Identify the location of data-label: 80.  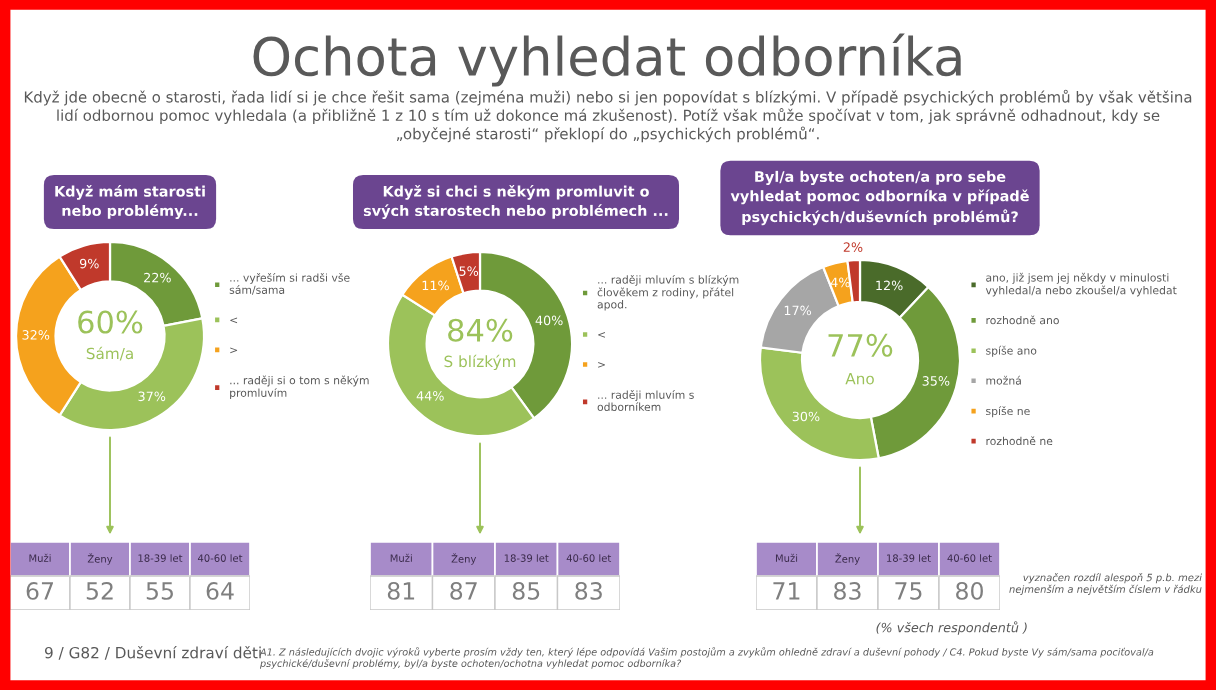
(969, 590).